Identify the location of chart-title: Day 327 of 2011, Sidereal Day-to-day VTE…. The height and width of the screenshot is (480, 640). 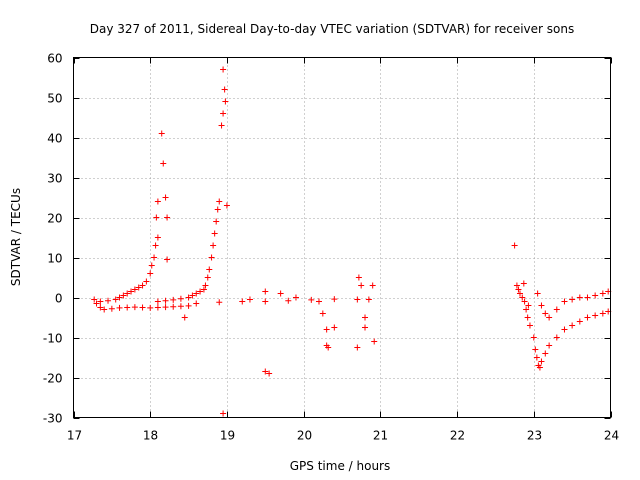
(332, 29).